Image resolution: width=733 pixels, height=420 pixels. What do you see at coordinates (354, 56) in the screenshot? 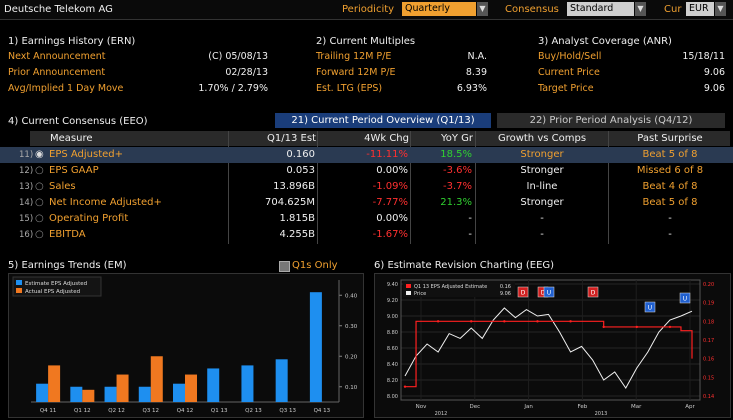
I see `trailing-pe-label: Trailing 12M P/E` at bounding box center [354, 56].